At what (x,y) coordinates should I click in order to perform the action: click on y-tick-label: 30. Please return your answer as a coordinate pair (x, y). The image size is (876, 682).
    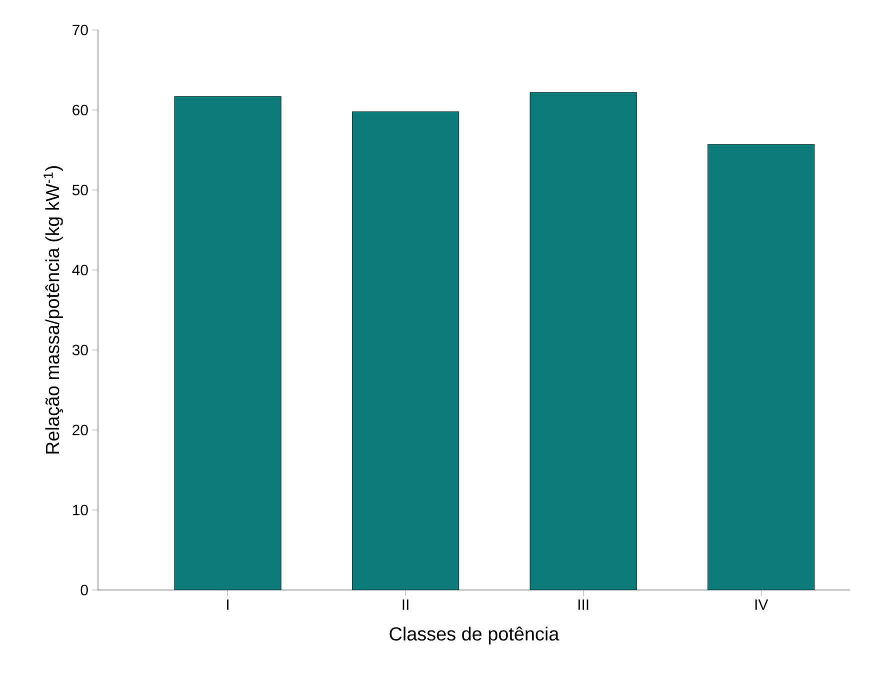
    Looking at the image, I should click on (80, 350).